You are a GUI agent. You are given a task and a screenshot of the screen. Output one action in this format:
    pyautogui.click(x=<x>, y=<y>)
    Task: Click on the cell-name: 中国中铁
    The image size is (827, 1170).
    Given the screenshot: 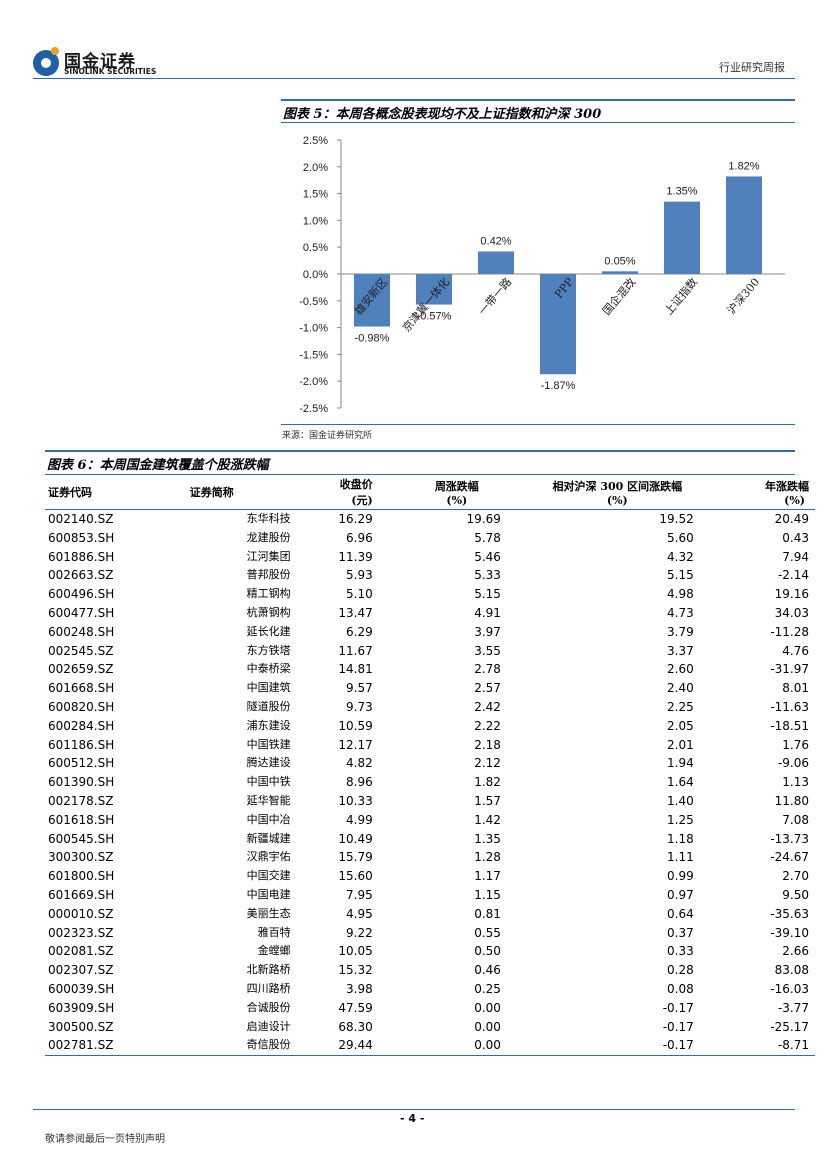 What is the action you would take?
    pyautogui.click(x=268, y=782)
    